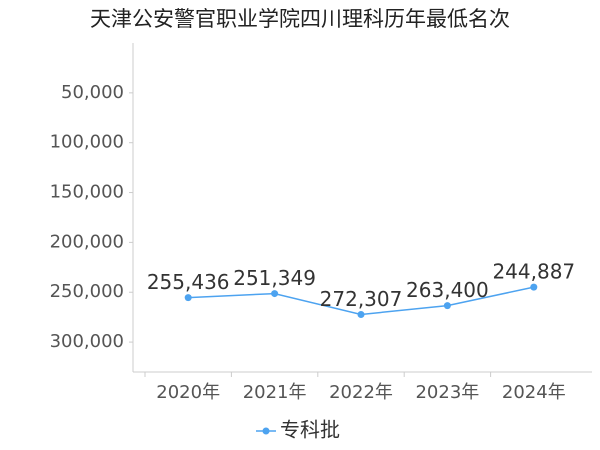 The width and height of the screenshot is (600, 450). I want to click on x-tick-label: 2020年, so click(188, 392).